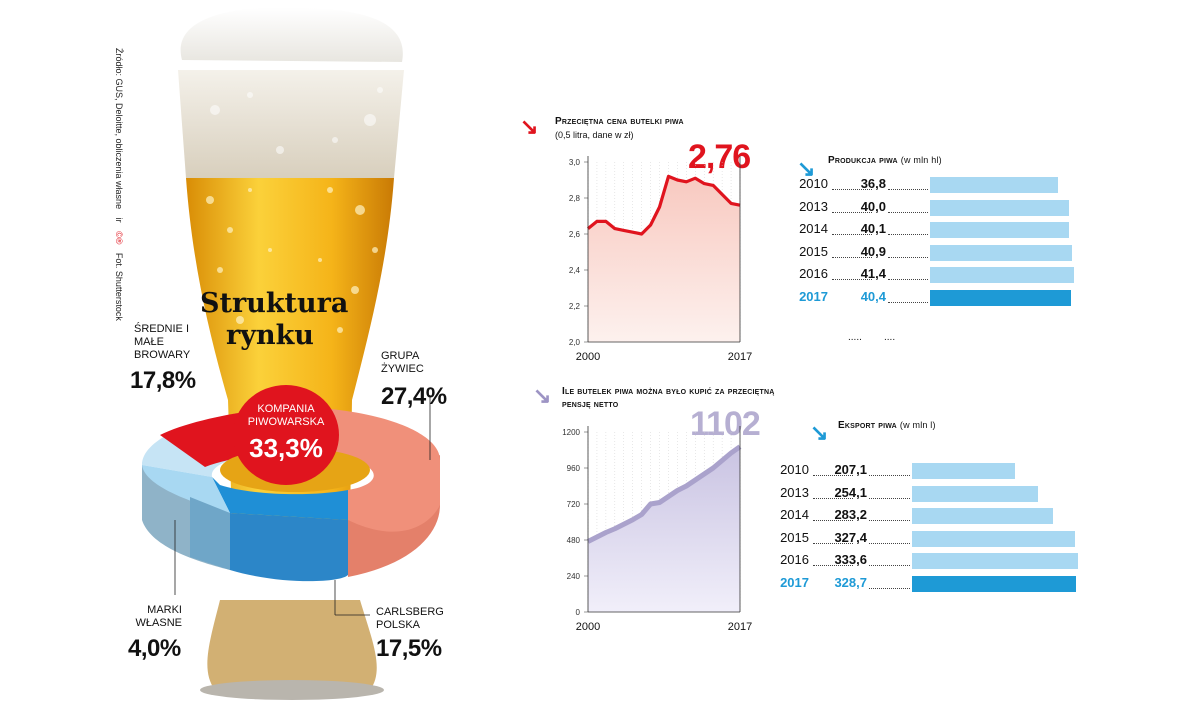 The width and height of the screenshot is (1200, 707). I want to click on production-unit: (w mln hl), so click(921, 160).